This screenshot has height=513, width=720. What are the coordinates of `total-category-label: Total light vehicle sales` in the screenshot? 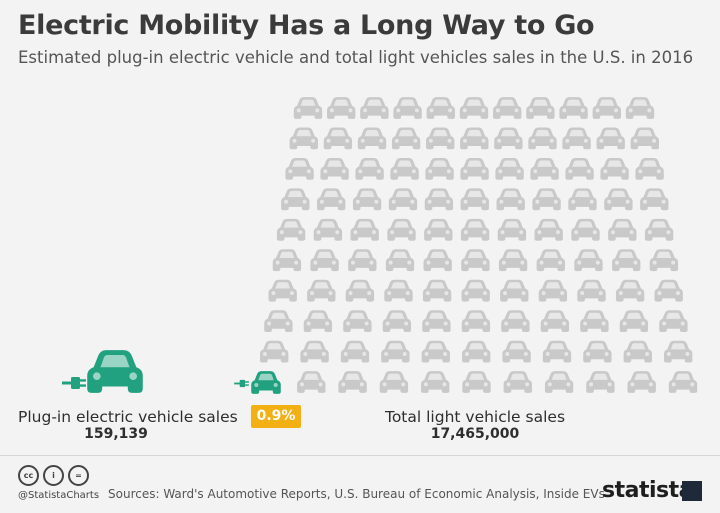 It's located at (475, 417).